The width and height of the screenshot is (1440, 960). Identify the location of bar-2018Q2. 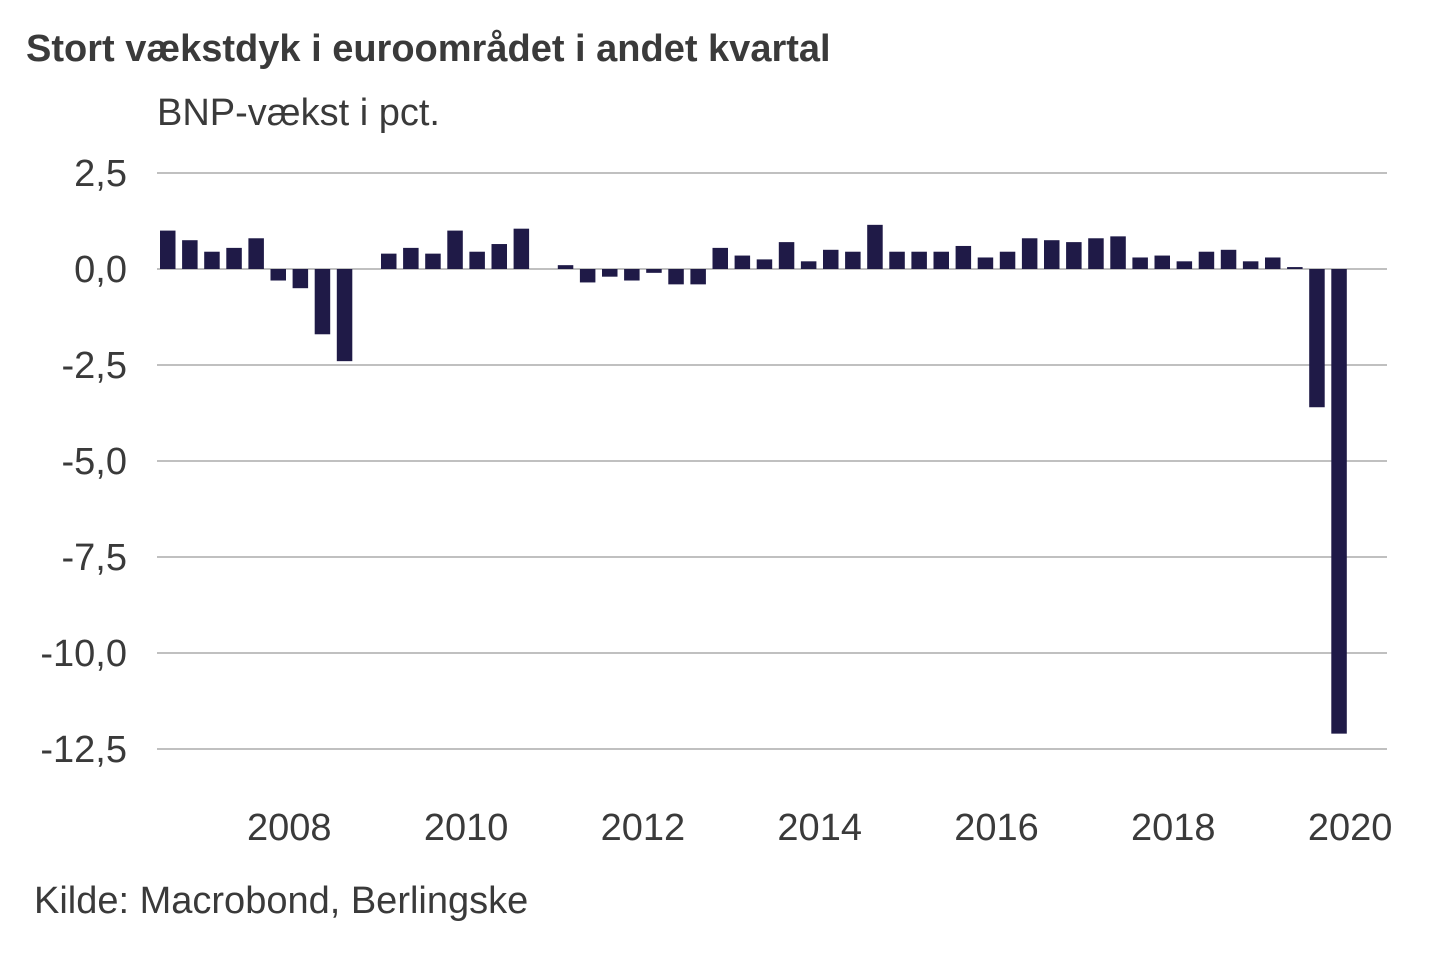
(1162, 262).